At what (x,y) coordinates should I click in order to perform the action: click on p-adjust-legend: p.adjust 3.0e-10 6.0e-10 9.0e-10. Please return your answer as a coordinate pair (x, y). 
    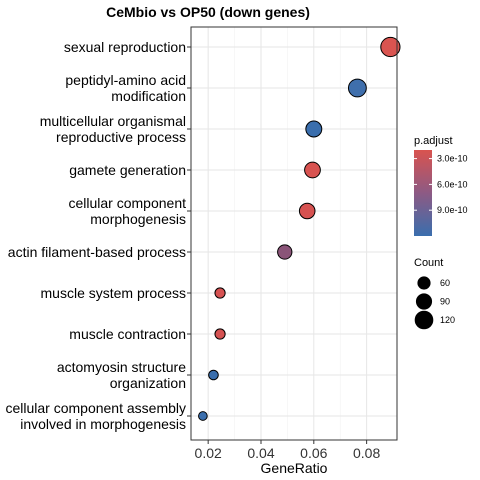
    Looking at the image, I should click on (441, 185).